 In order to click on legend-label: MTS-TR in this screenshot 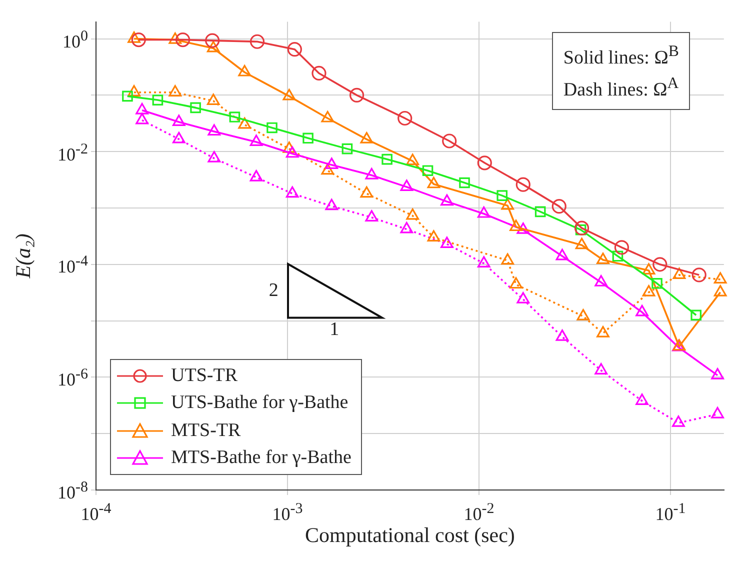, I will do `click(206, 430)`.